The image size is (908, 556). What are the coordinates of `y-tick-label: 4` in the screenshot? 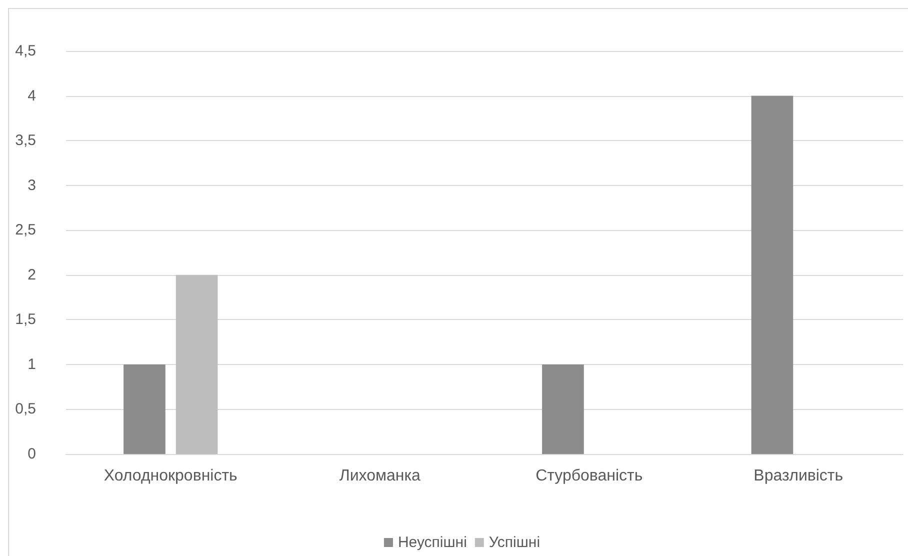 It's located at (32, 95).